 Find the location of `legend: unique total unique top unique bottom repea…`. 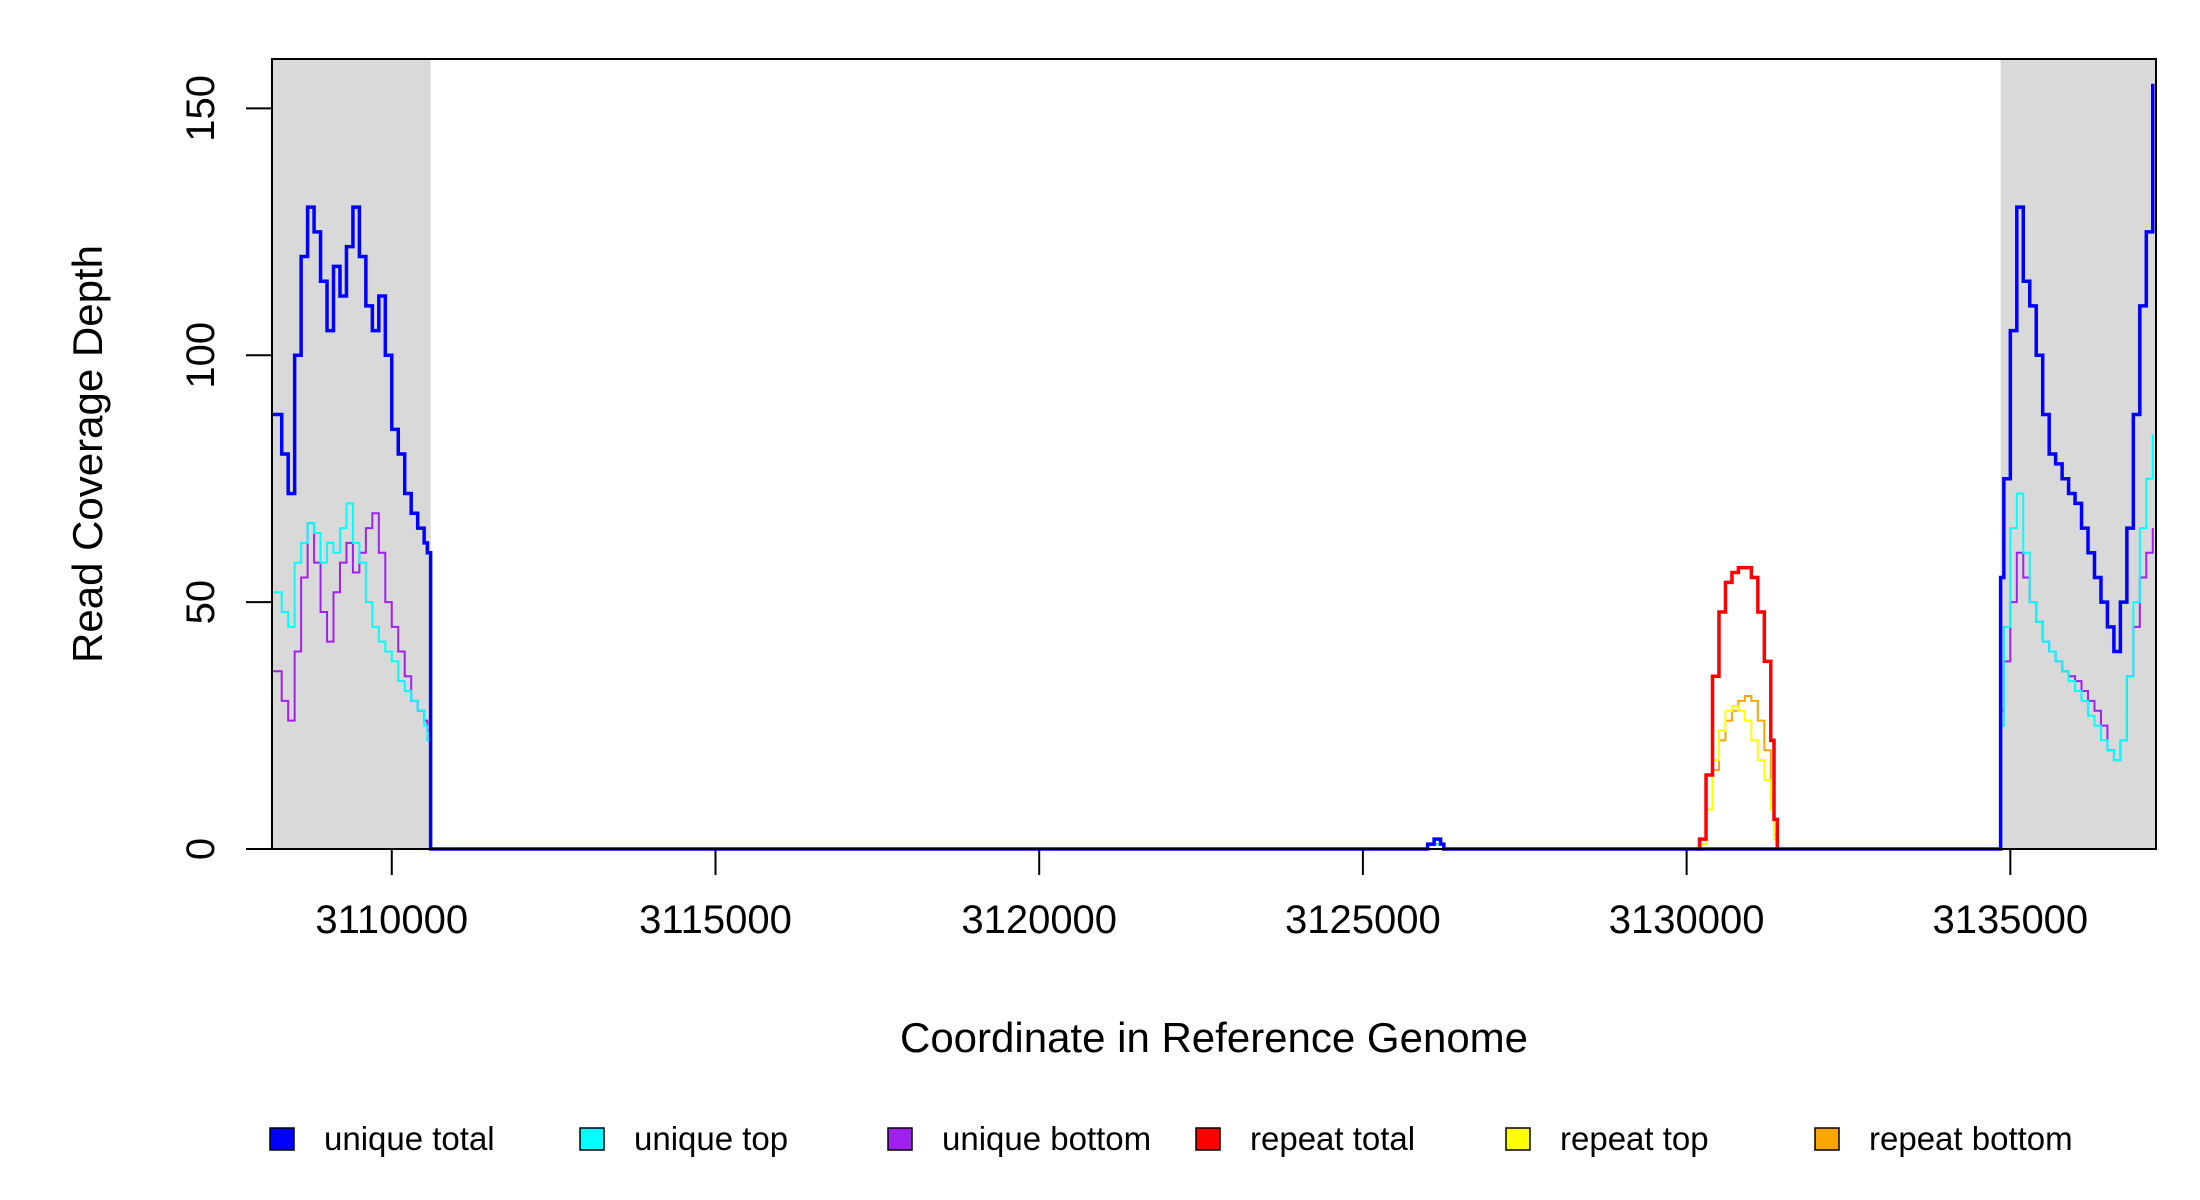

legend: unique total unique top unique bottom repea… is located at coordinates (1171, 1138).